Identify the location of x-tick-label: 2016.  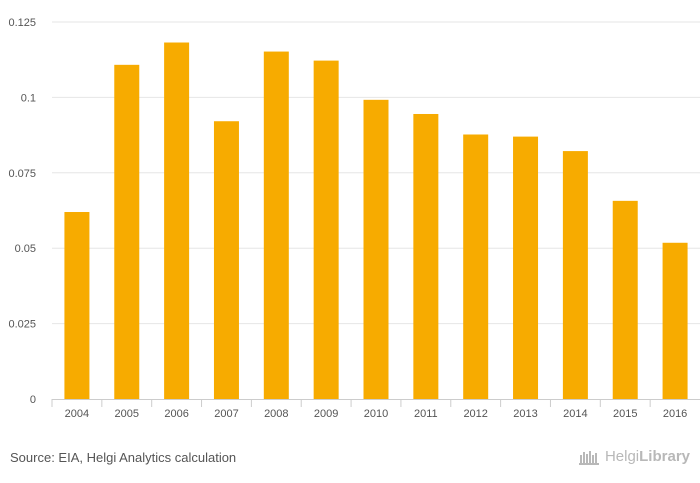
(675, 414).